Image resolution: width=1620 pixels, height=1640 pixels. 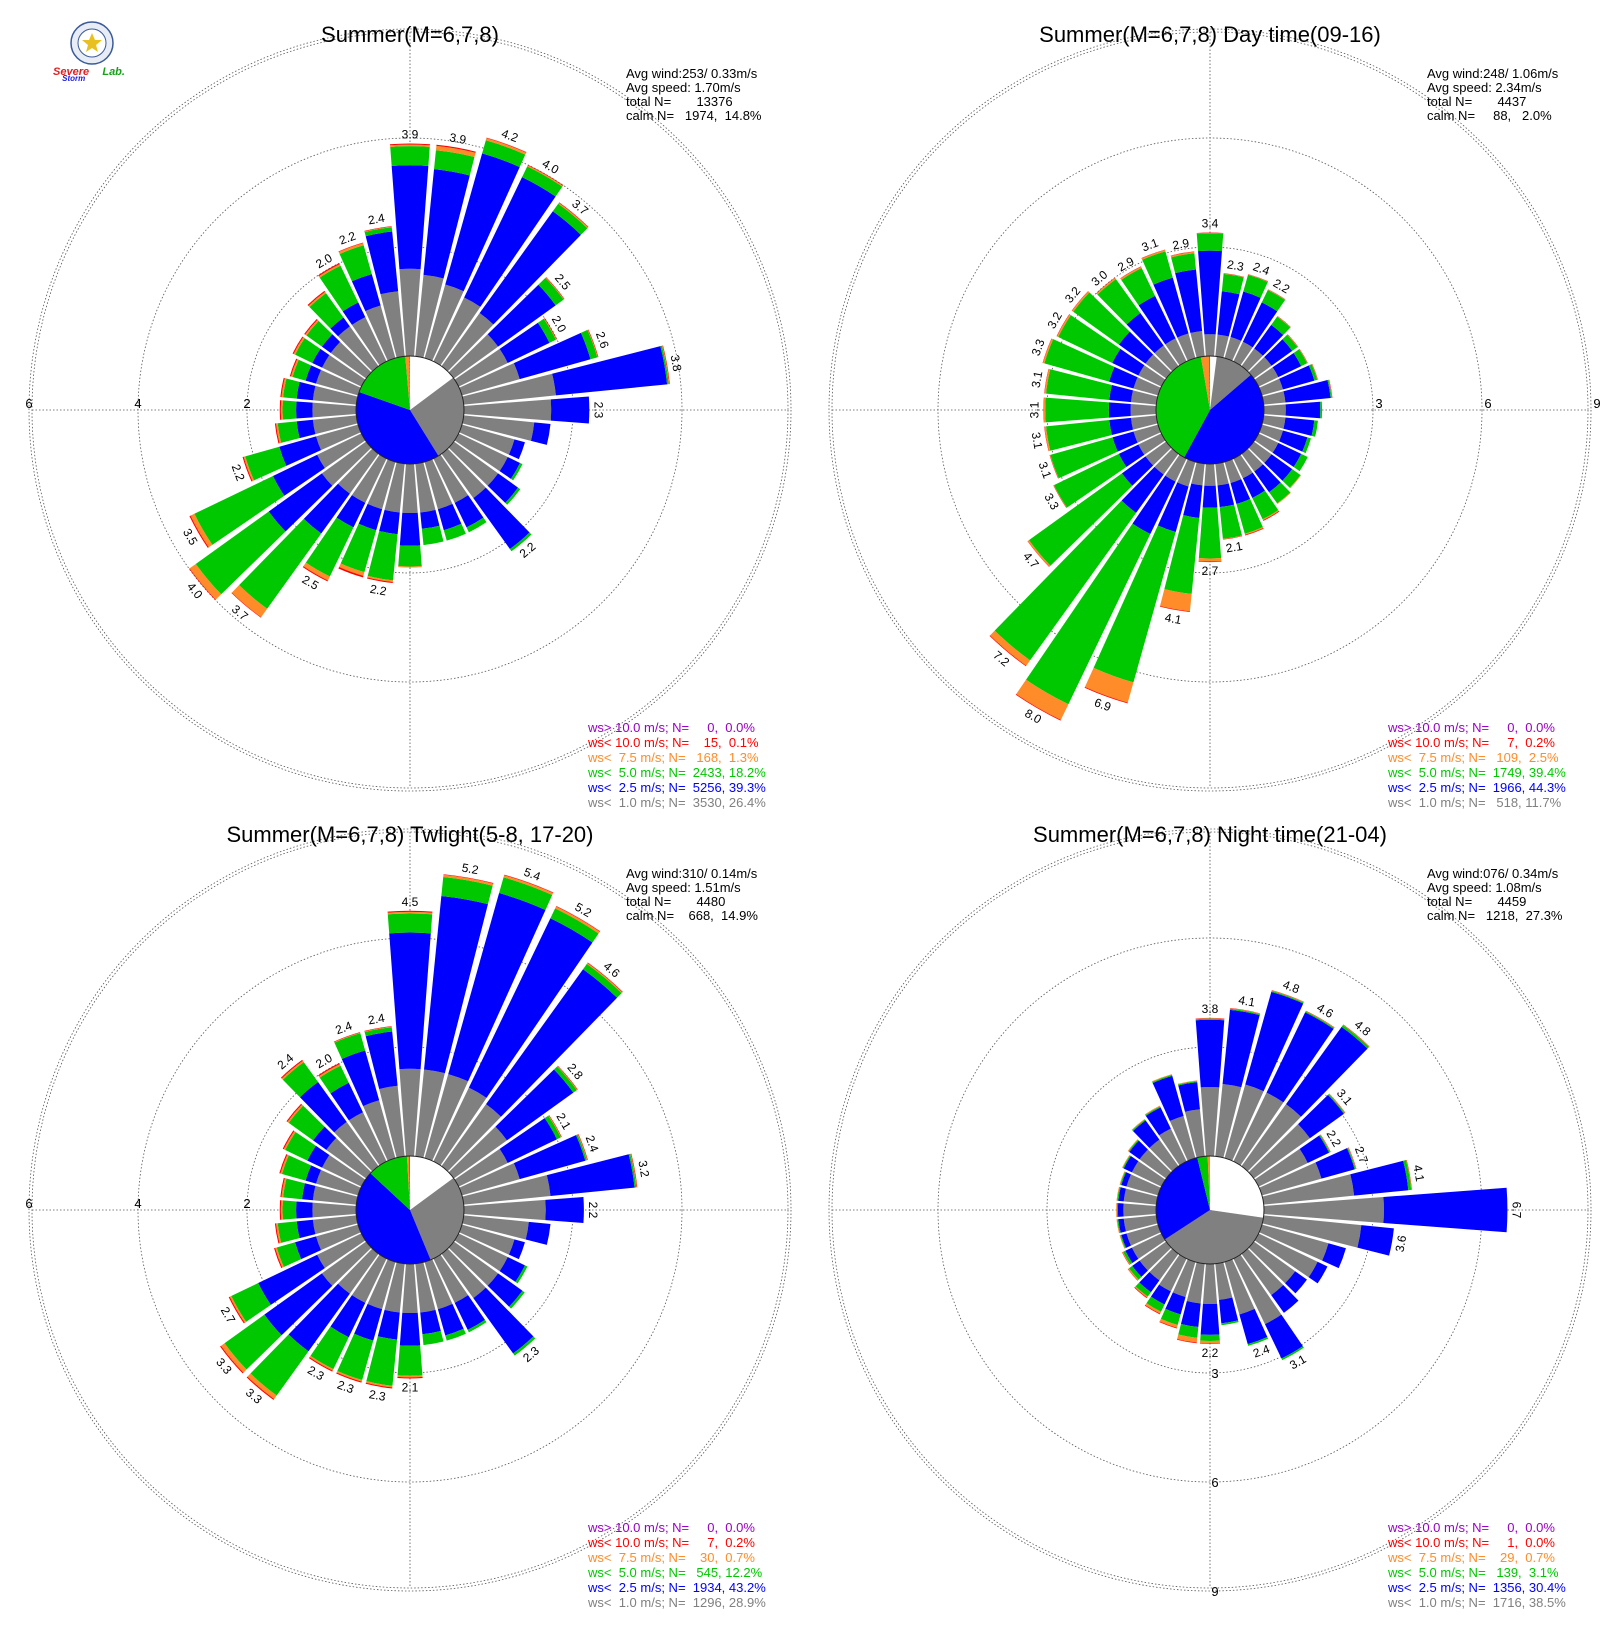 What do you see at coordinates (137, 403) in the screenshot?
I see `ring-label: 4` at bounding box center [137, 403].